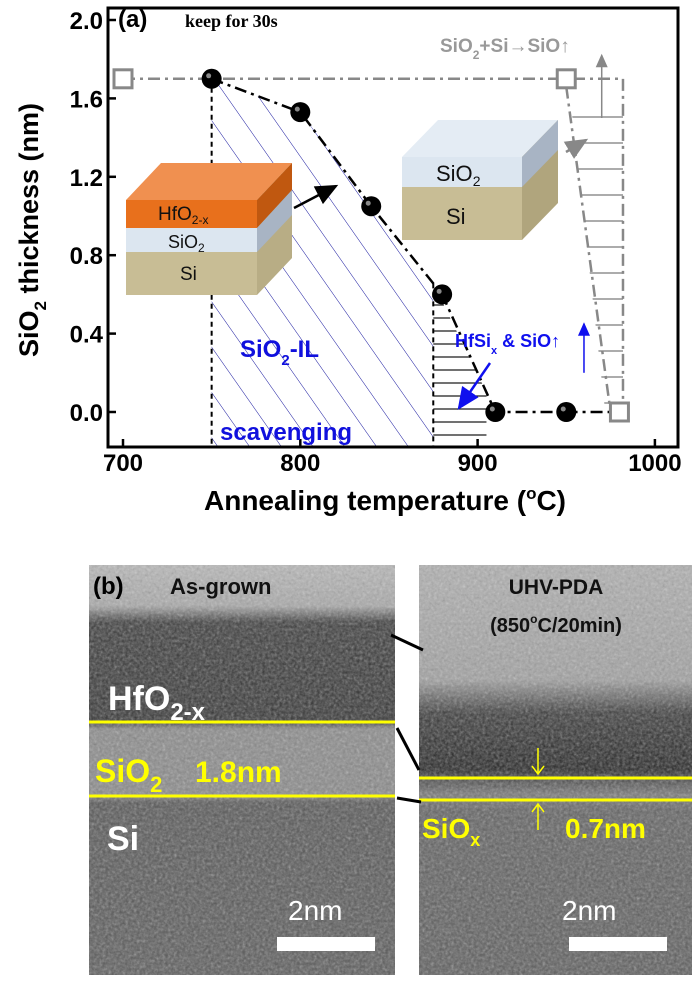 This screenshot has width=700, height=981. What do you see at coordinates (32, 230) in the screenshot?
I see `y-axis-label: SiO2 thickness (nm)` at bounding box center [32, 230].